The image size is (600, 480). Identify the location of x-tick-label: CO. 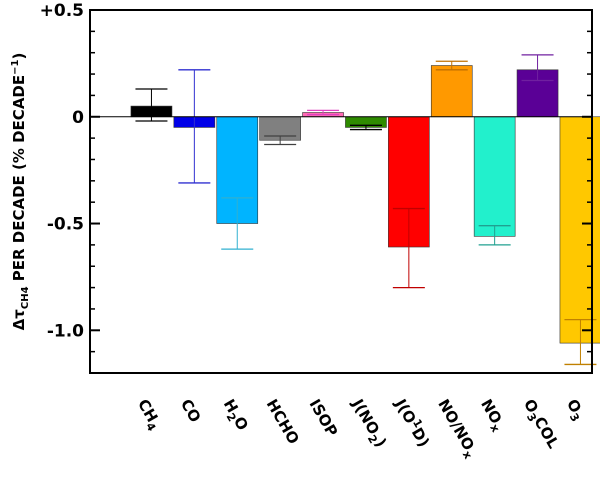
(190, 411).